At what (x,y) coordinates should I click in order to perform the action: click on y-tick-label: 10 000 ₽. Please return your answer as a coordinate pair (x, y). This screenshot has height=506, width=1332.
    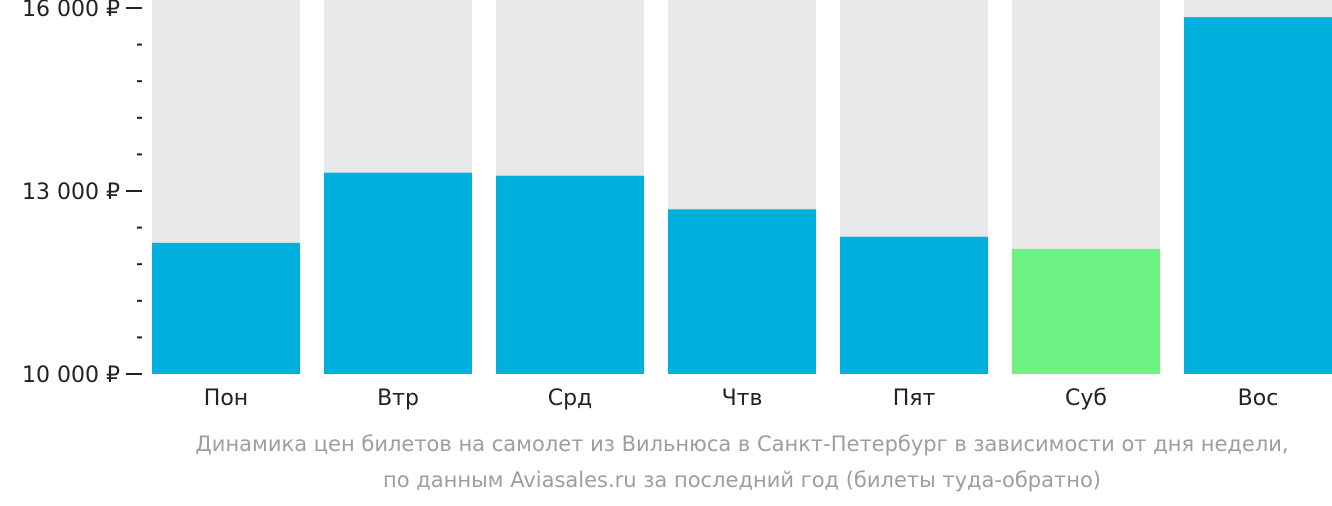
    Looking at the image, I should click on (71, 375).